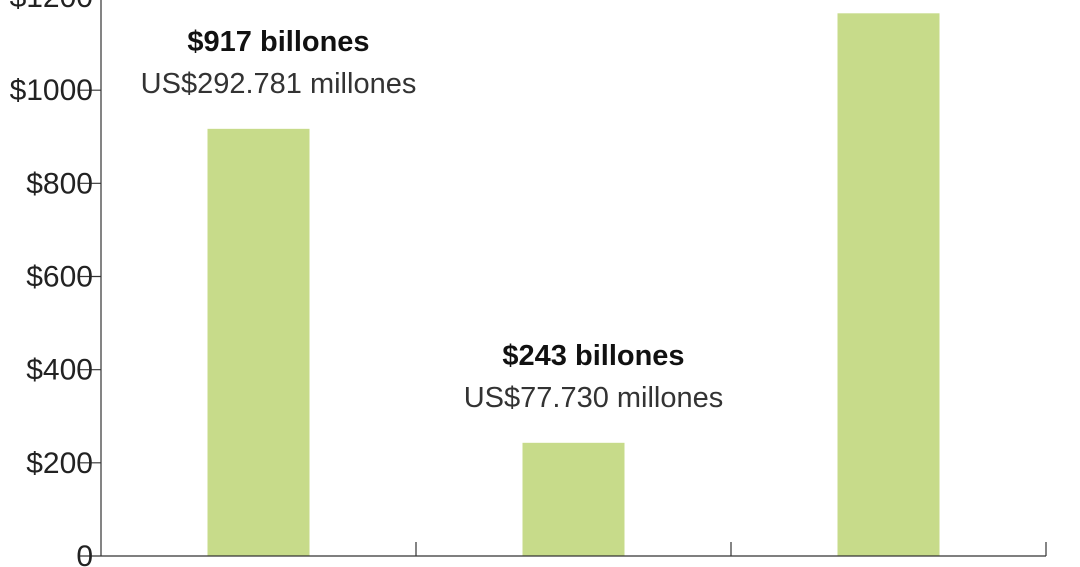 This screenshot has height=567, width=1080. Describe the element at coordinates (59, 370) in the screenshot. I see `y-tick-label: $400` at that location.